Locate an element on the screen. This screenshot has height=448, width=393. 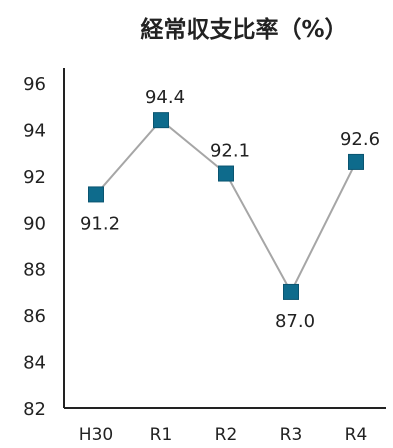
data-label: 91.2 is located at coordinates (100, 223).